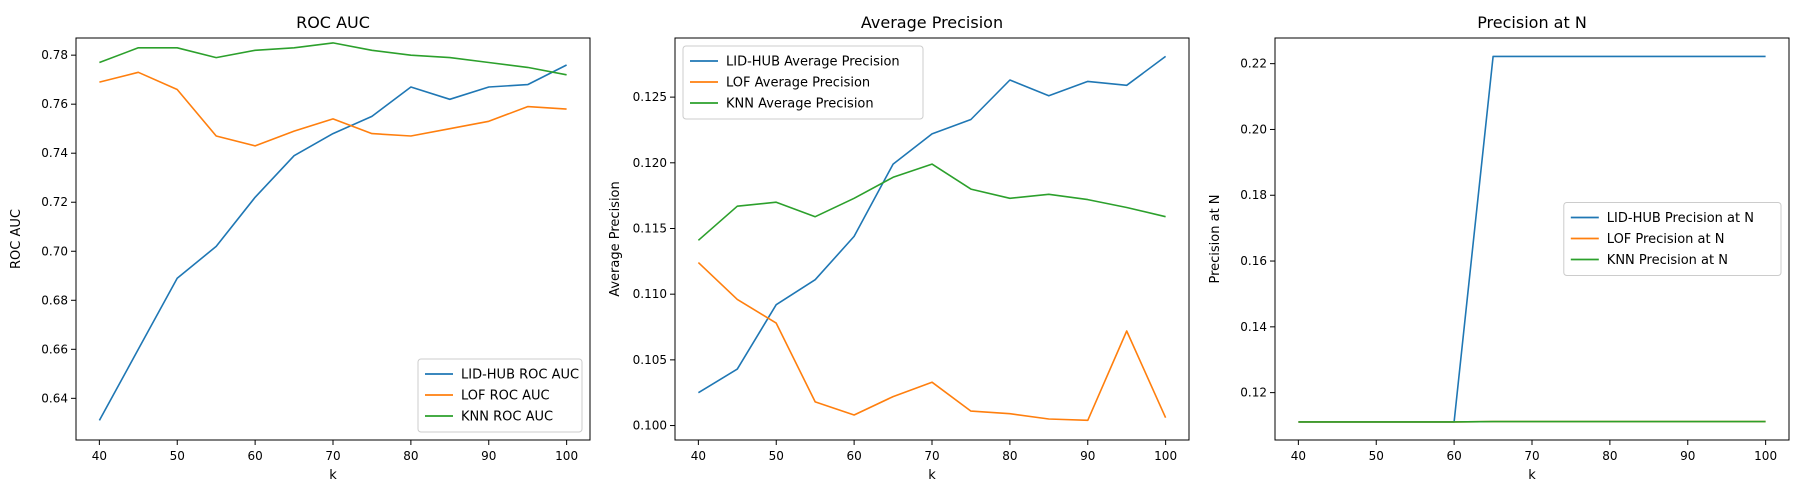 The width and height of the screenshot is (1800, 500). I want to click on legend-label: LOF Precision at N, so click(1666, 239).